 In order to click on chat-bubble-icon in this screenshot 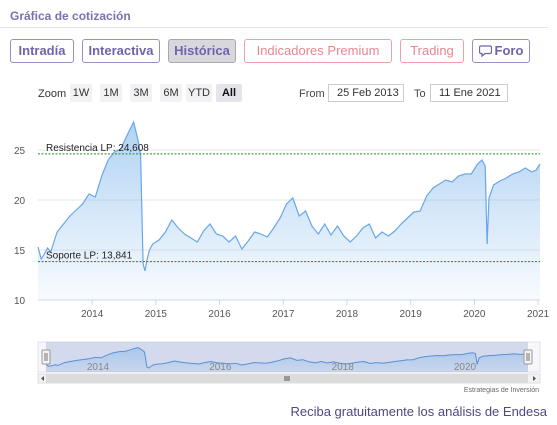, I will do `click(485, 51)`.